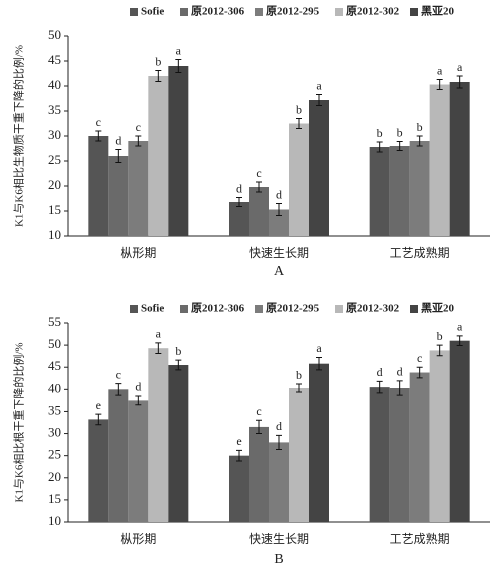  What do you see at coordinates (437, 308) in the screenshot?
I see `legend-label: 黑亚20` at bounding box center [437, 308].